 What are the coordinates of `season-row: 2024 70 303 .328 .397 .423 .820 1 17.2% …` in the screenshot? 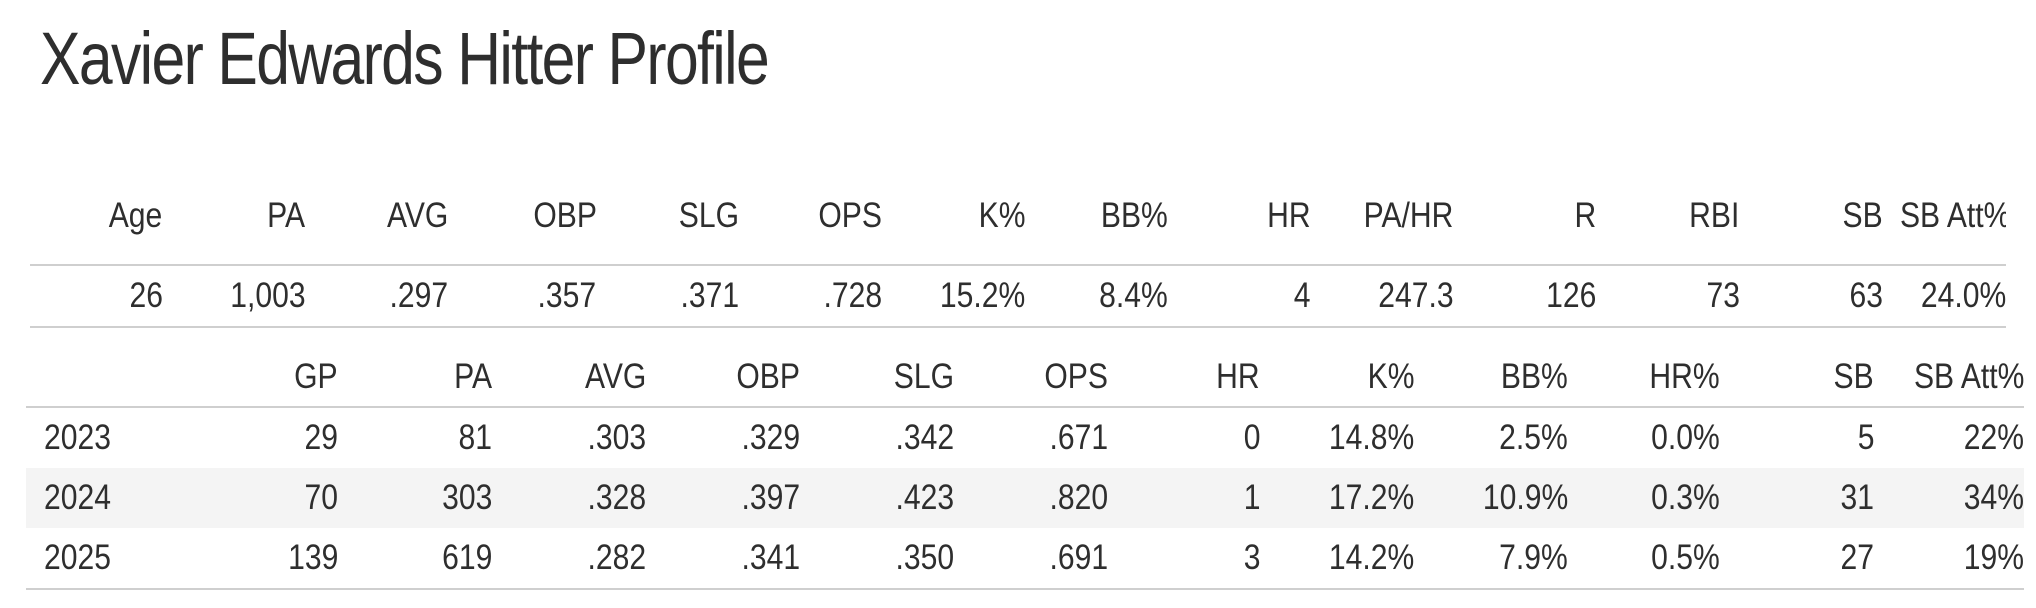 It's located at (1025, 498).